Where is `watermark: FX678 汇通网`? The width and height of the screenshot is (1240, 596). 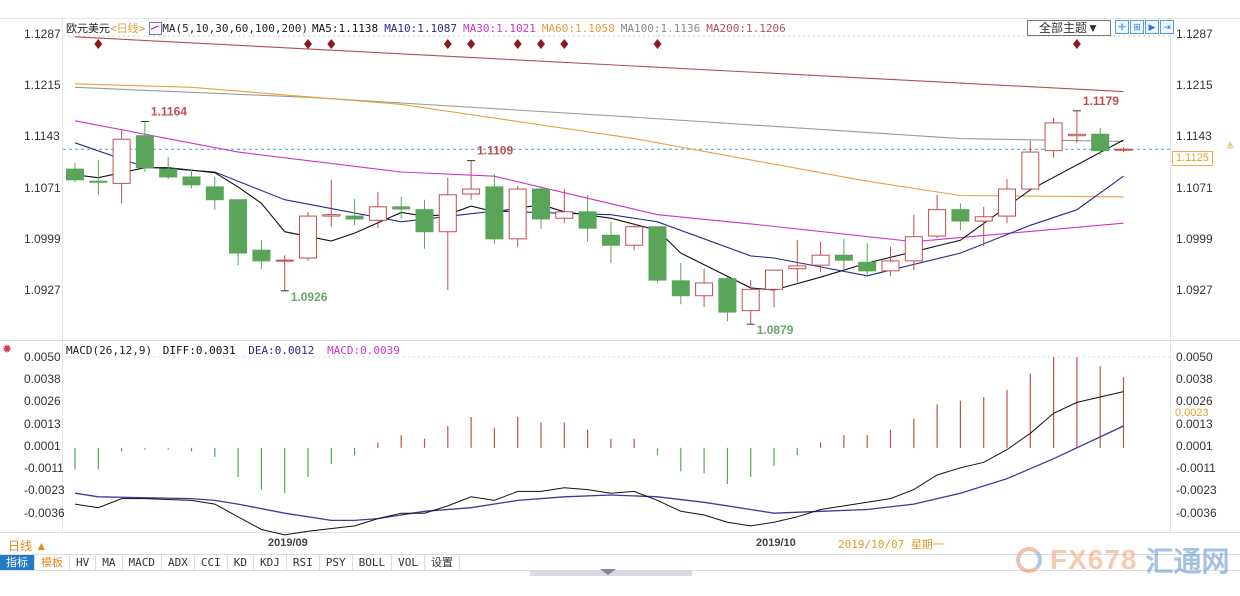
watermark: FX678 汇通网 is located at coordinates (1123, 560).